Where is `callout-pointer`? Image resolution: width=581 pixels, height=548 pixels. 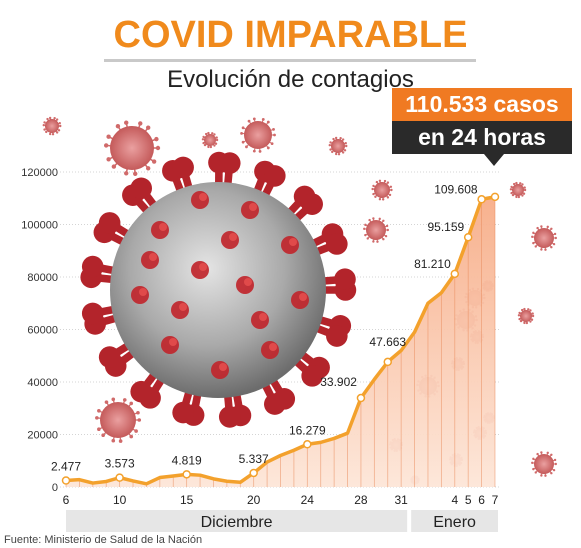
callout-pointer is located at coordinates (494, 160).